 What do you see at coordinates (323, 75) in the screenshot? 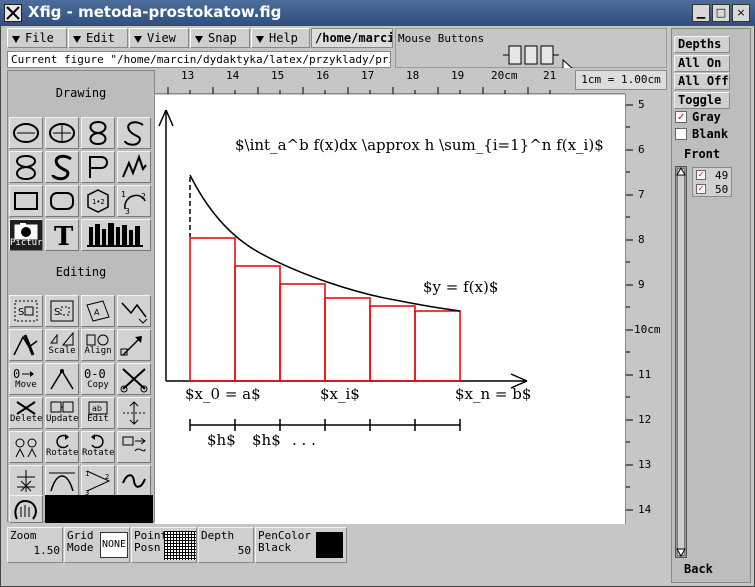
I see `top-ruler-label: 16` at bounding box center [323, 75].